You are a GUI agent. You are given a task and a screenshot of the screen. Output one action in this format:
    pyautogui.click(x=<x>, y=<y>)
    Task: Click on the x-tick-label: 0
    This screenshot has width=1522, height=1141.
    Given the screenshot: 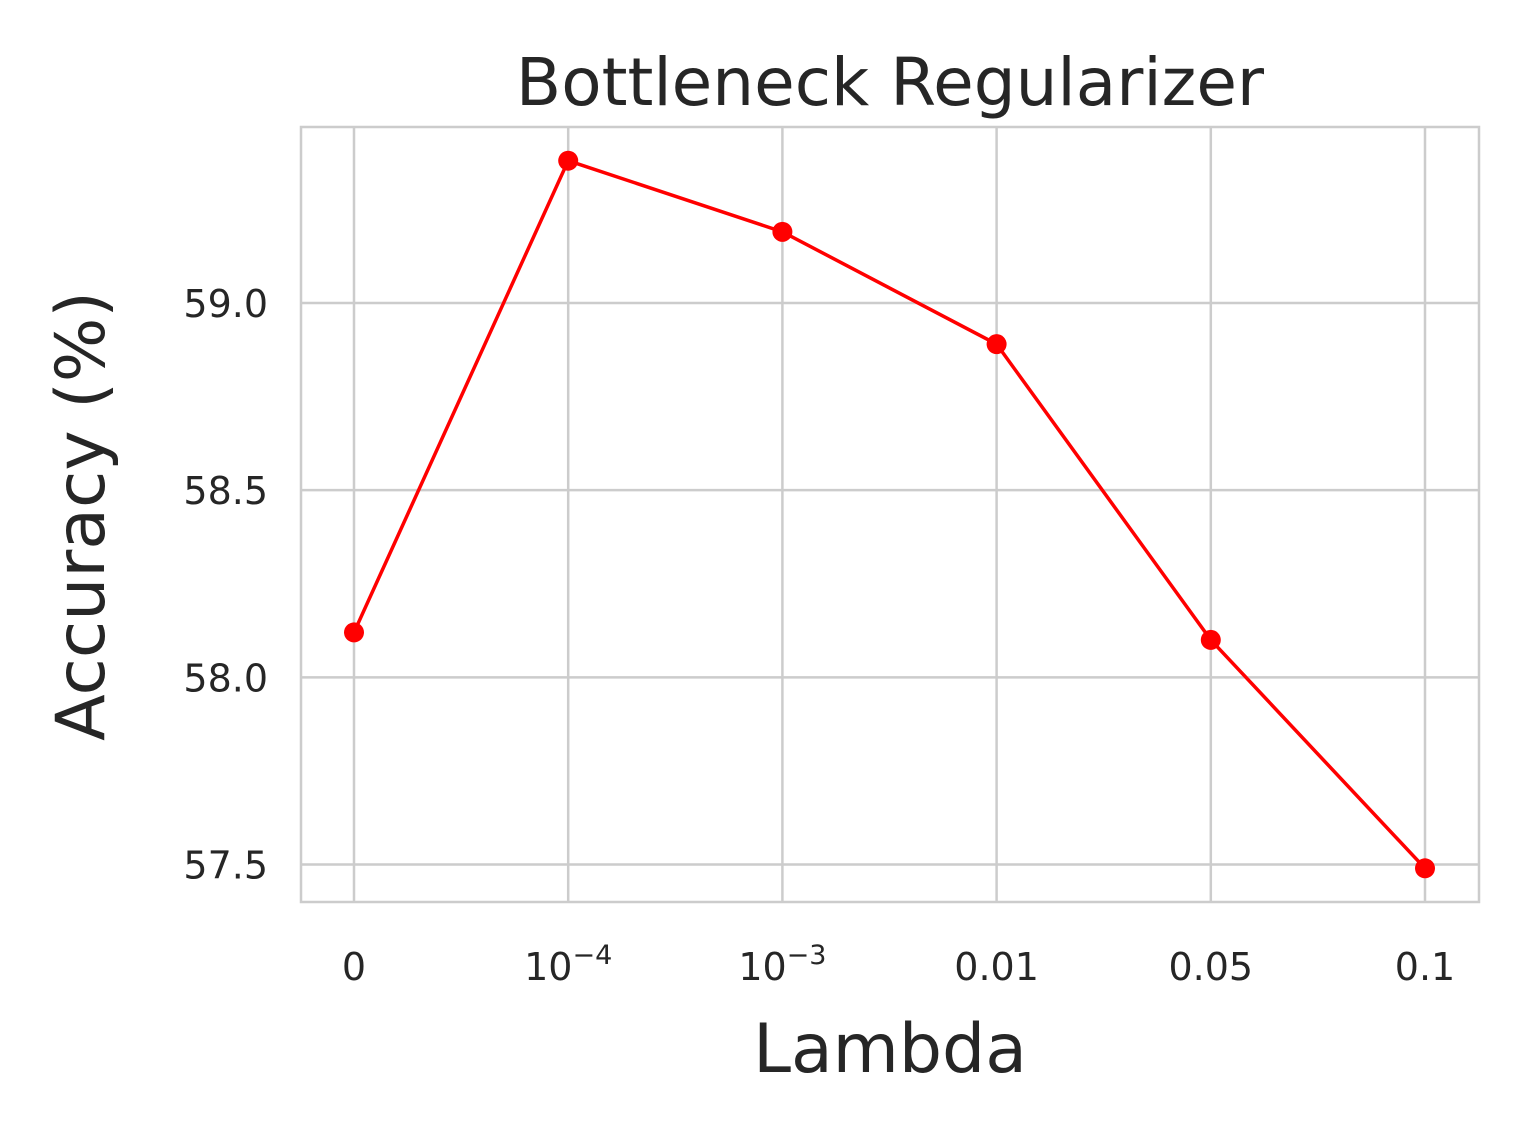 What is the action you would take?
    pyautogui.click(x=354, y=967)
    